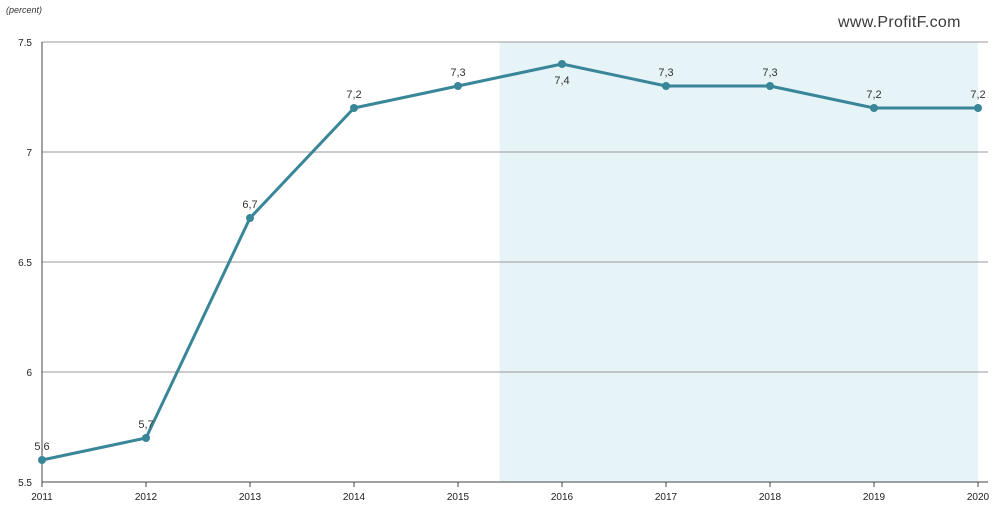  I want to click on x-tick-label: 2011, so click(42, 497).